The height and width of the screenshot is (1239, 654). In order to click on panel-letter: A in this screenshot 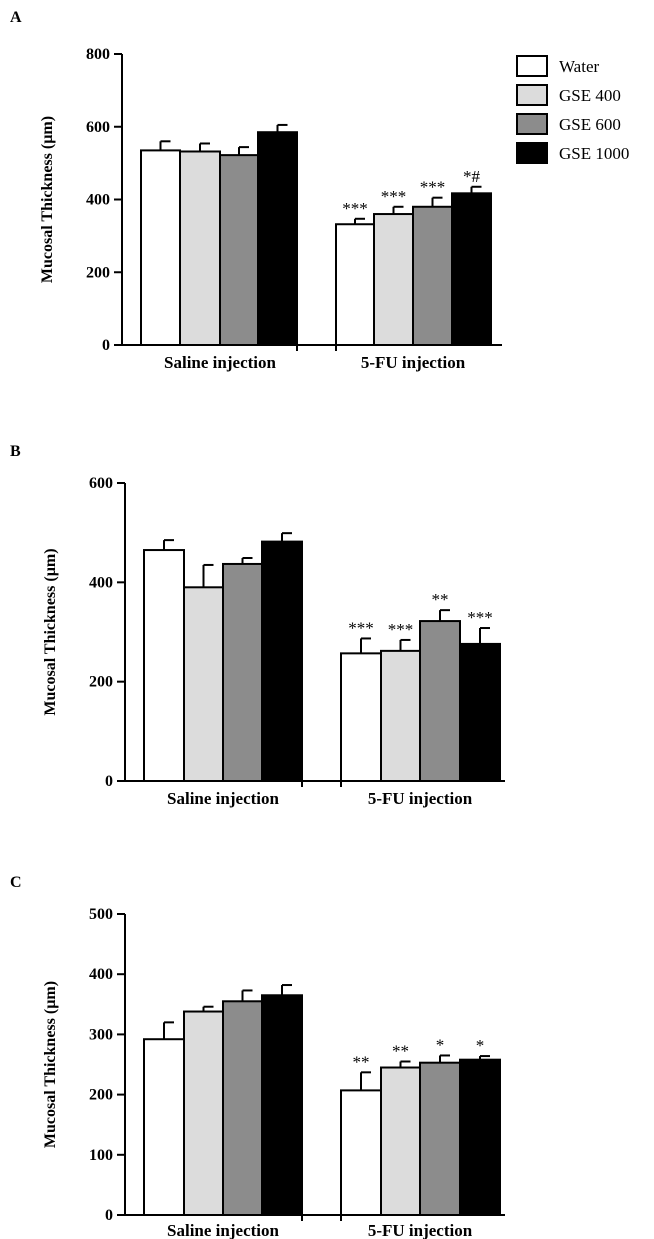, I will do `click(16, 17)`.